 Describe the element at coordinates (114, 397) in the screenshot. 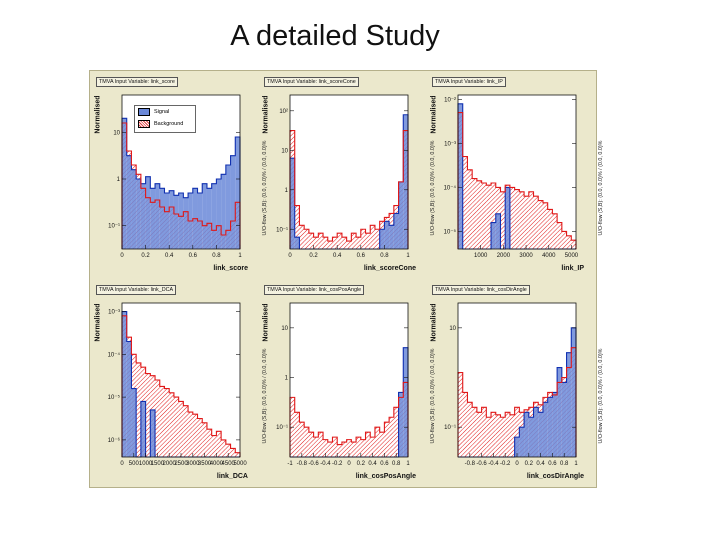

I see `y-tick-label: 10⁻⁵` at that location.